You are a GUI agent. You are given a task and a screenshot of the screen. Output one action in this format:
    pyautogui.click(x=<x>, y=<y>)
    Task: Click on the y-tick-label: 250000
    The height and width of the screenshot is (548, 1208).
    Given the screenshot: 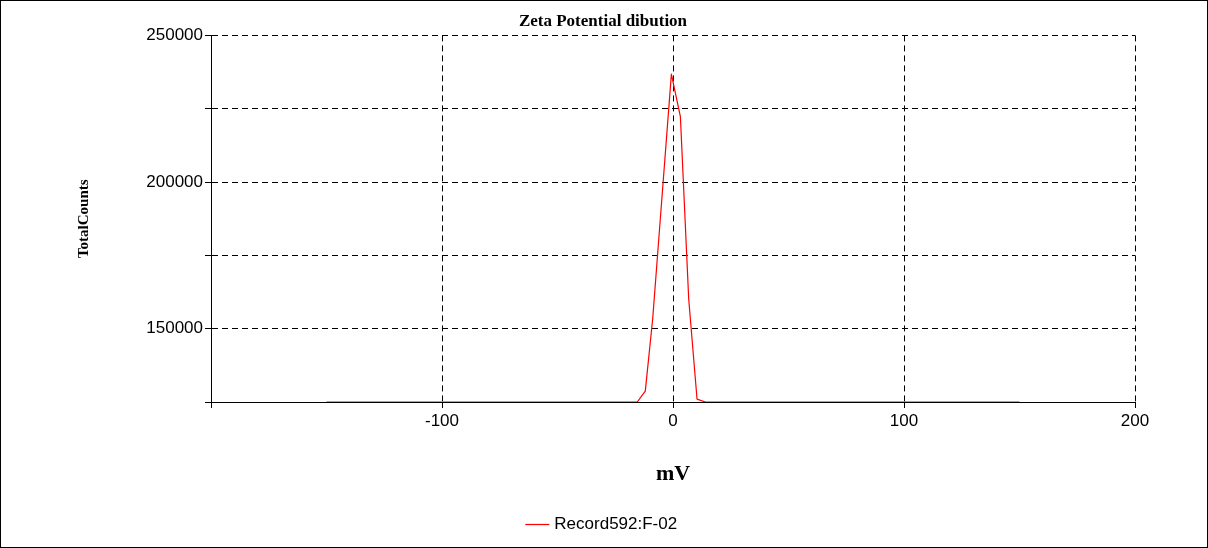 What is the action you would take?
    pyautogui.click(x=174, y=35)
    